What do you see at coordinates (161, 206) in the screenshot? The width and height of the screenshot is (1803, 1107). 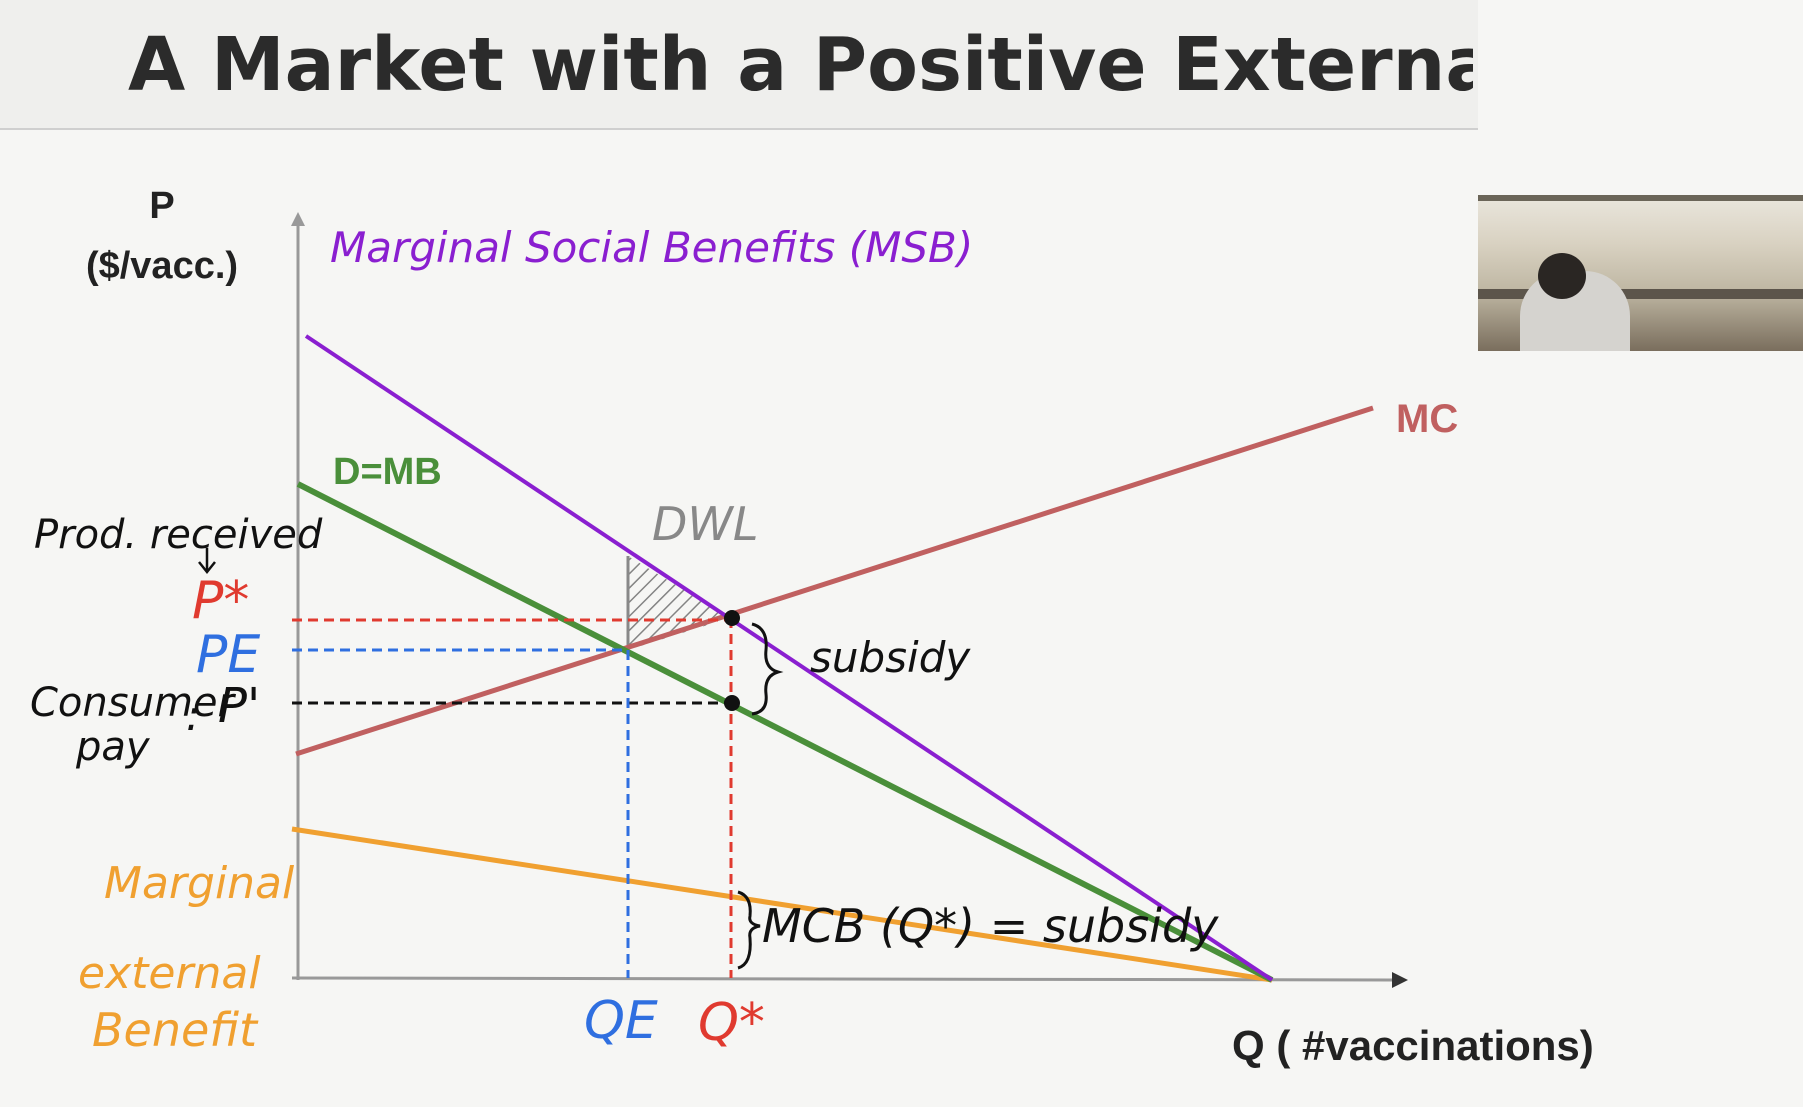 I see `y-axis-label-p: P` at bounding box center [161, 206].